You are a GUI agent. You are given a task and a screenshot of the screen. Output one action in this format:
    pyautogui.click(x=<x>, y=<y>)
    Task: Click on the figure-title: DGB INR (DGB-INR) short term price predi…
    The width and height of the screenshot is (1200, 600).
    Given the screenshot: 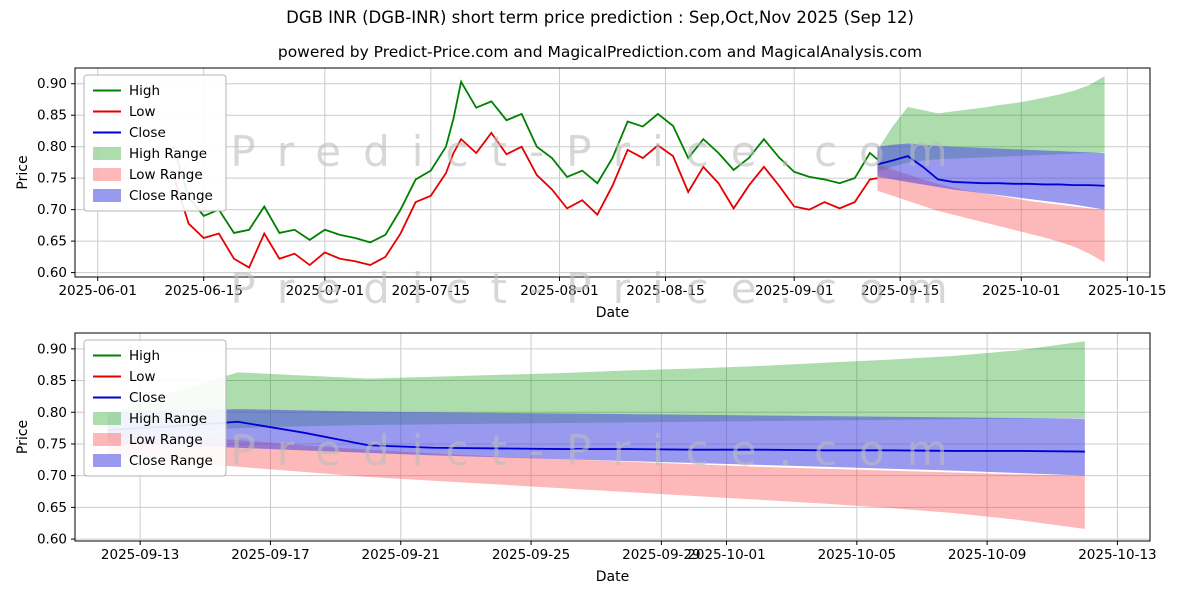 What is the action you would take?
    pyautogui.click(x=600, y=17)
    